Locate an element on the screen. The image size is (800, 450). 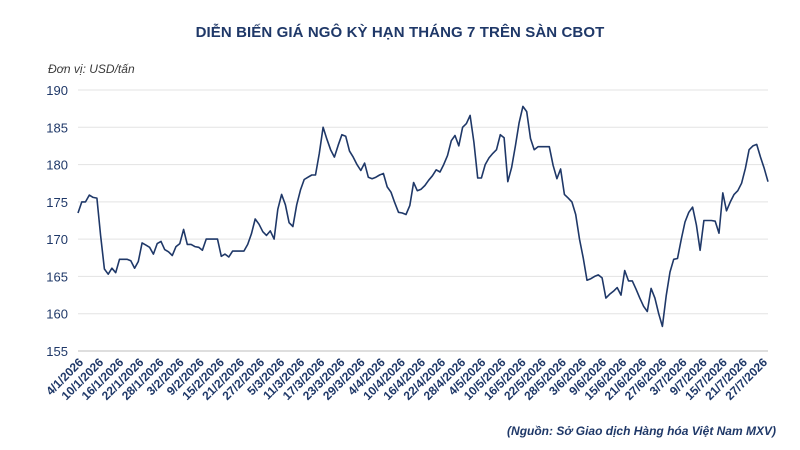
y-tick-label: 180 is located at coordinates (57, 165).